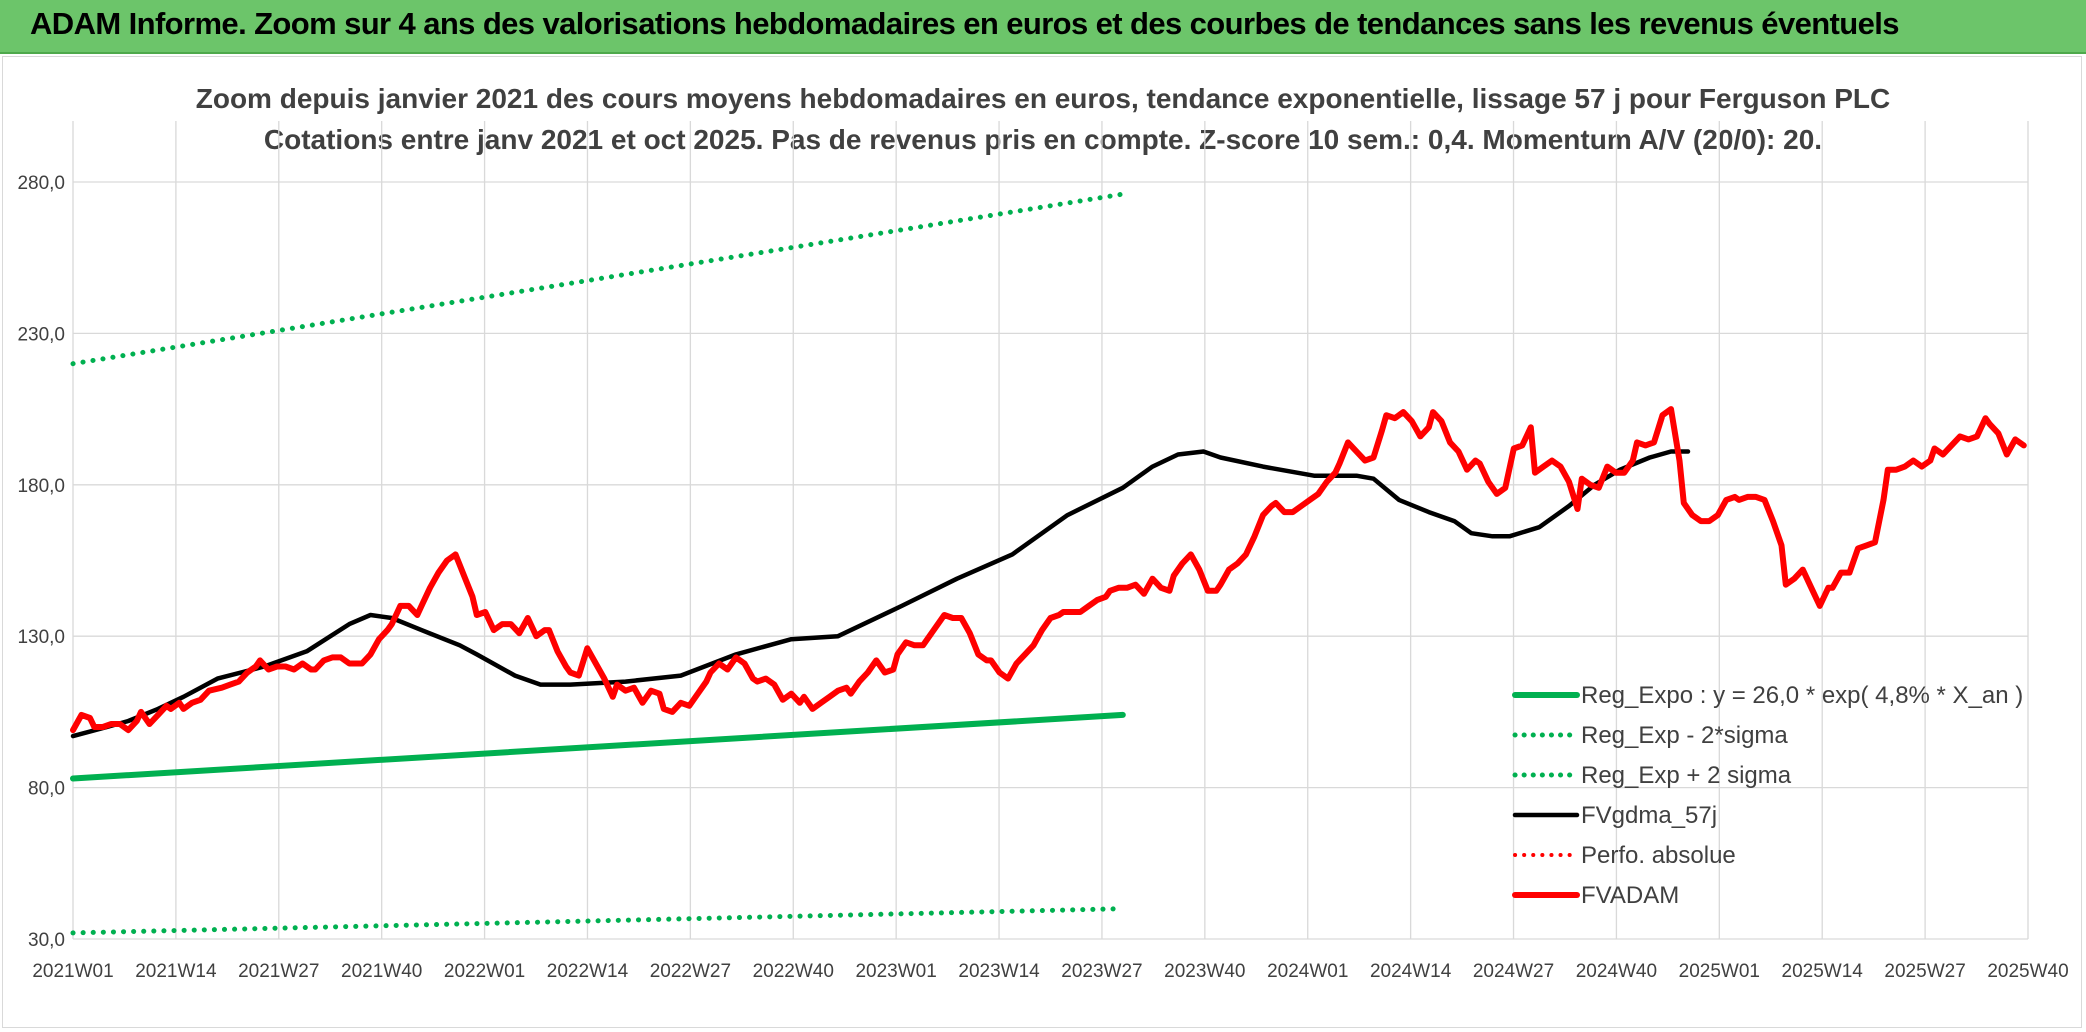 The image size is (2086, 1032). What do you see at coordinates (1719, 971) in the screenshot?
I see `x-tick-label: 2025W01` at bounding box center [1719, 971].